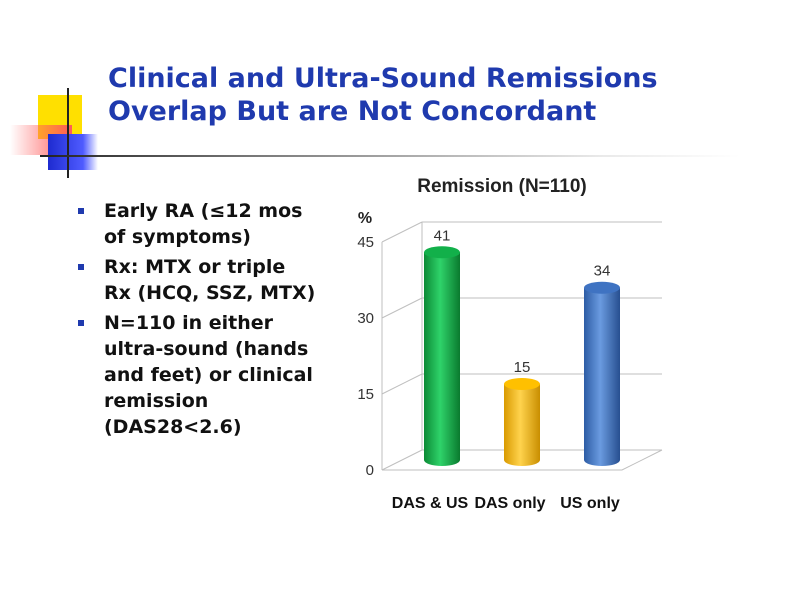 The width and height of the screenshot is (800, 600). Describe the element at coordinates (73, 152) in the screenshot. I see `decor-blue-square` at that location.